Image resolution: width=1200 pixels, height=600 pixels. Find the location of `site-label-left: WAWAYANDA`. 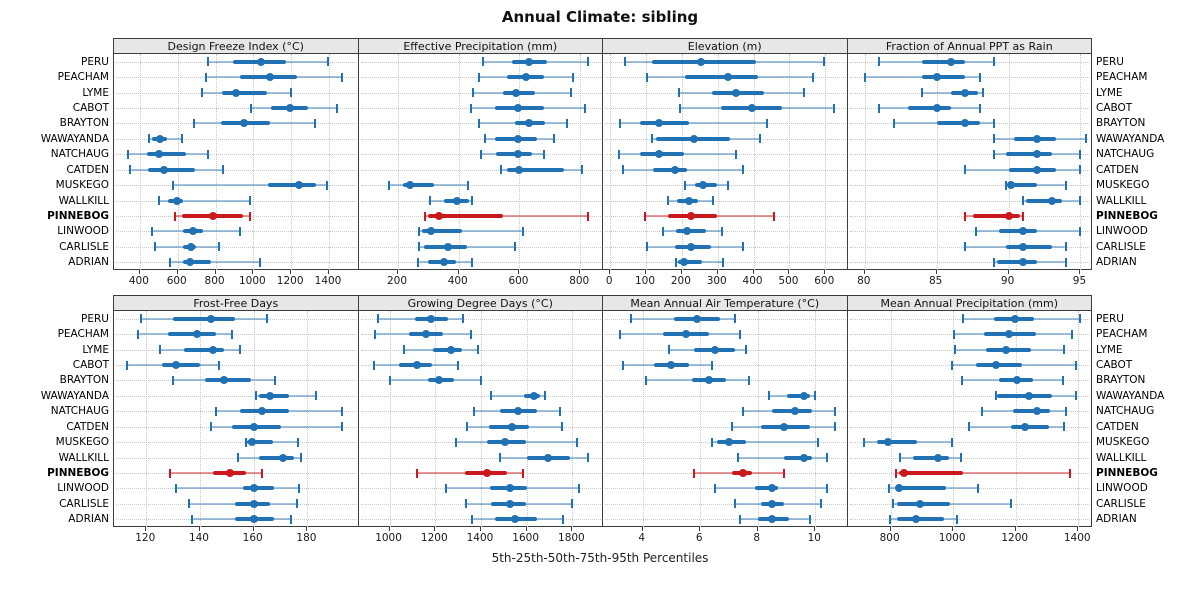

site-label-left: WAWAYANDA is located at coordinates (74, 138).